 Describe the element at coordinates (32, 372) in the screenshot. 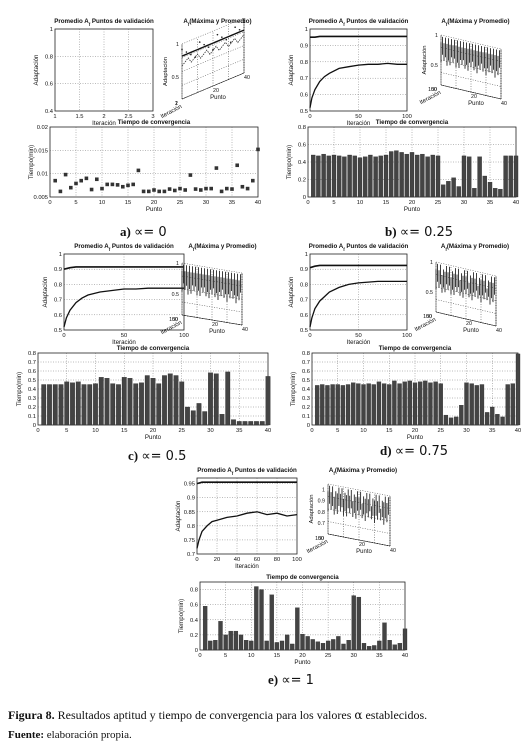

I see `bt-ytick-6: 0.6` at that location.